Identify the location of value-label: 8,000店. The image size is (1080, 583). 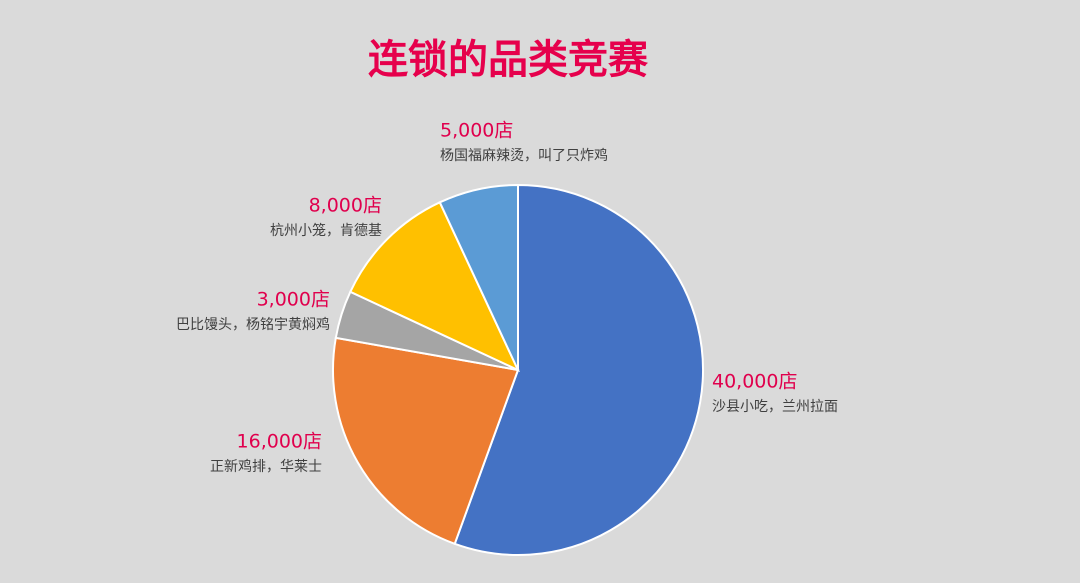
(345, 206).